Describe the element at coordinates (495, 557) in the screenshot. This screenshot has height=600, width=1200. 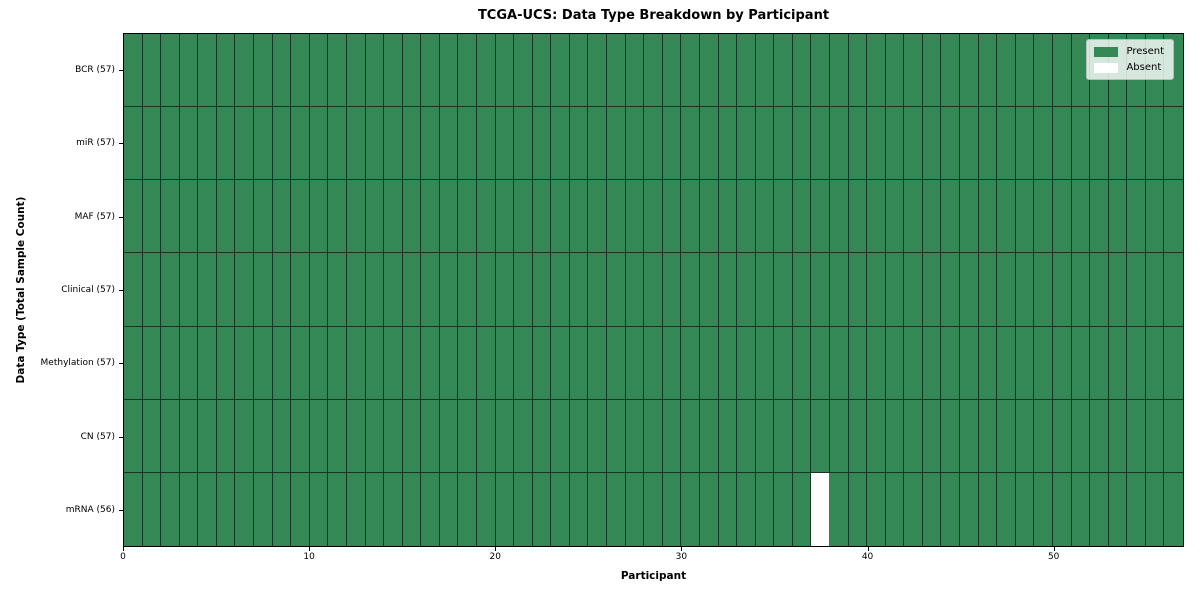
I see `x-tick-label: 20` at that location.